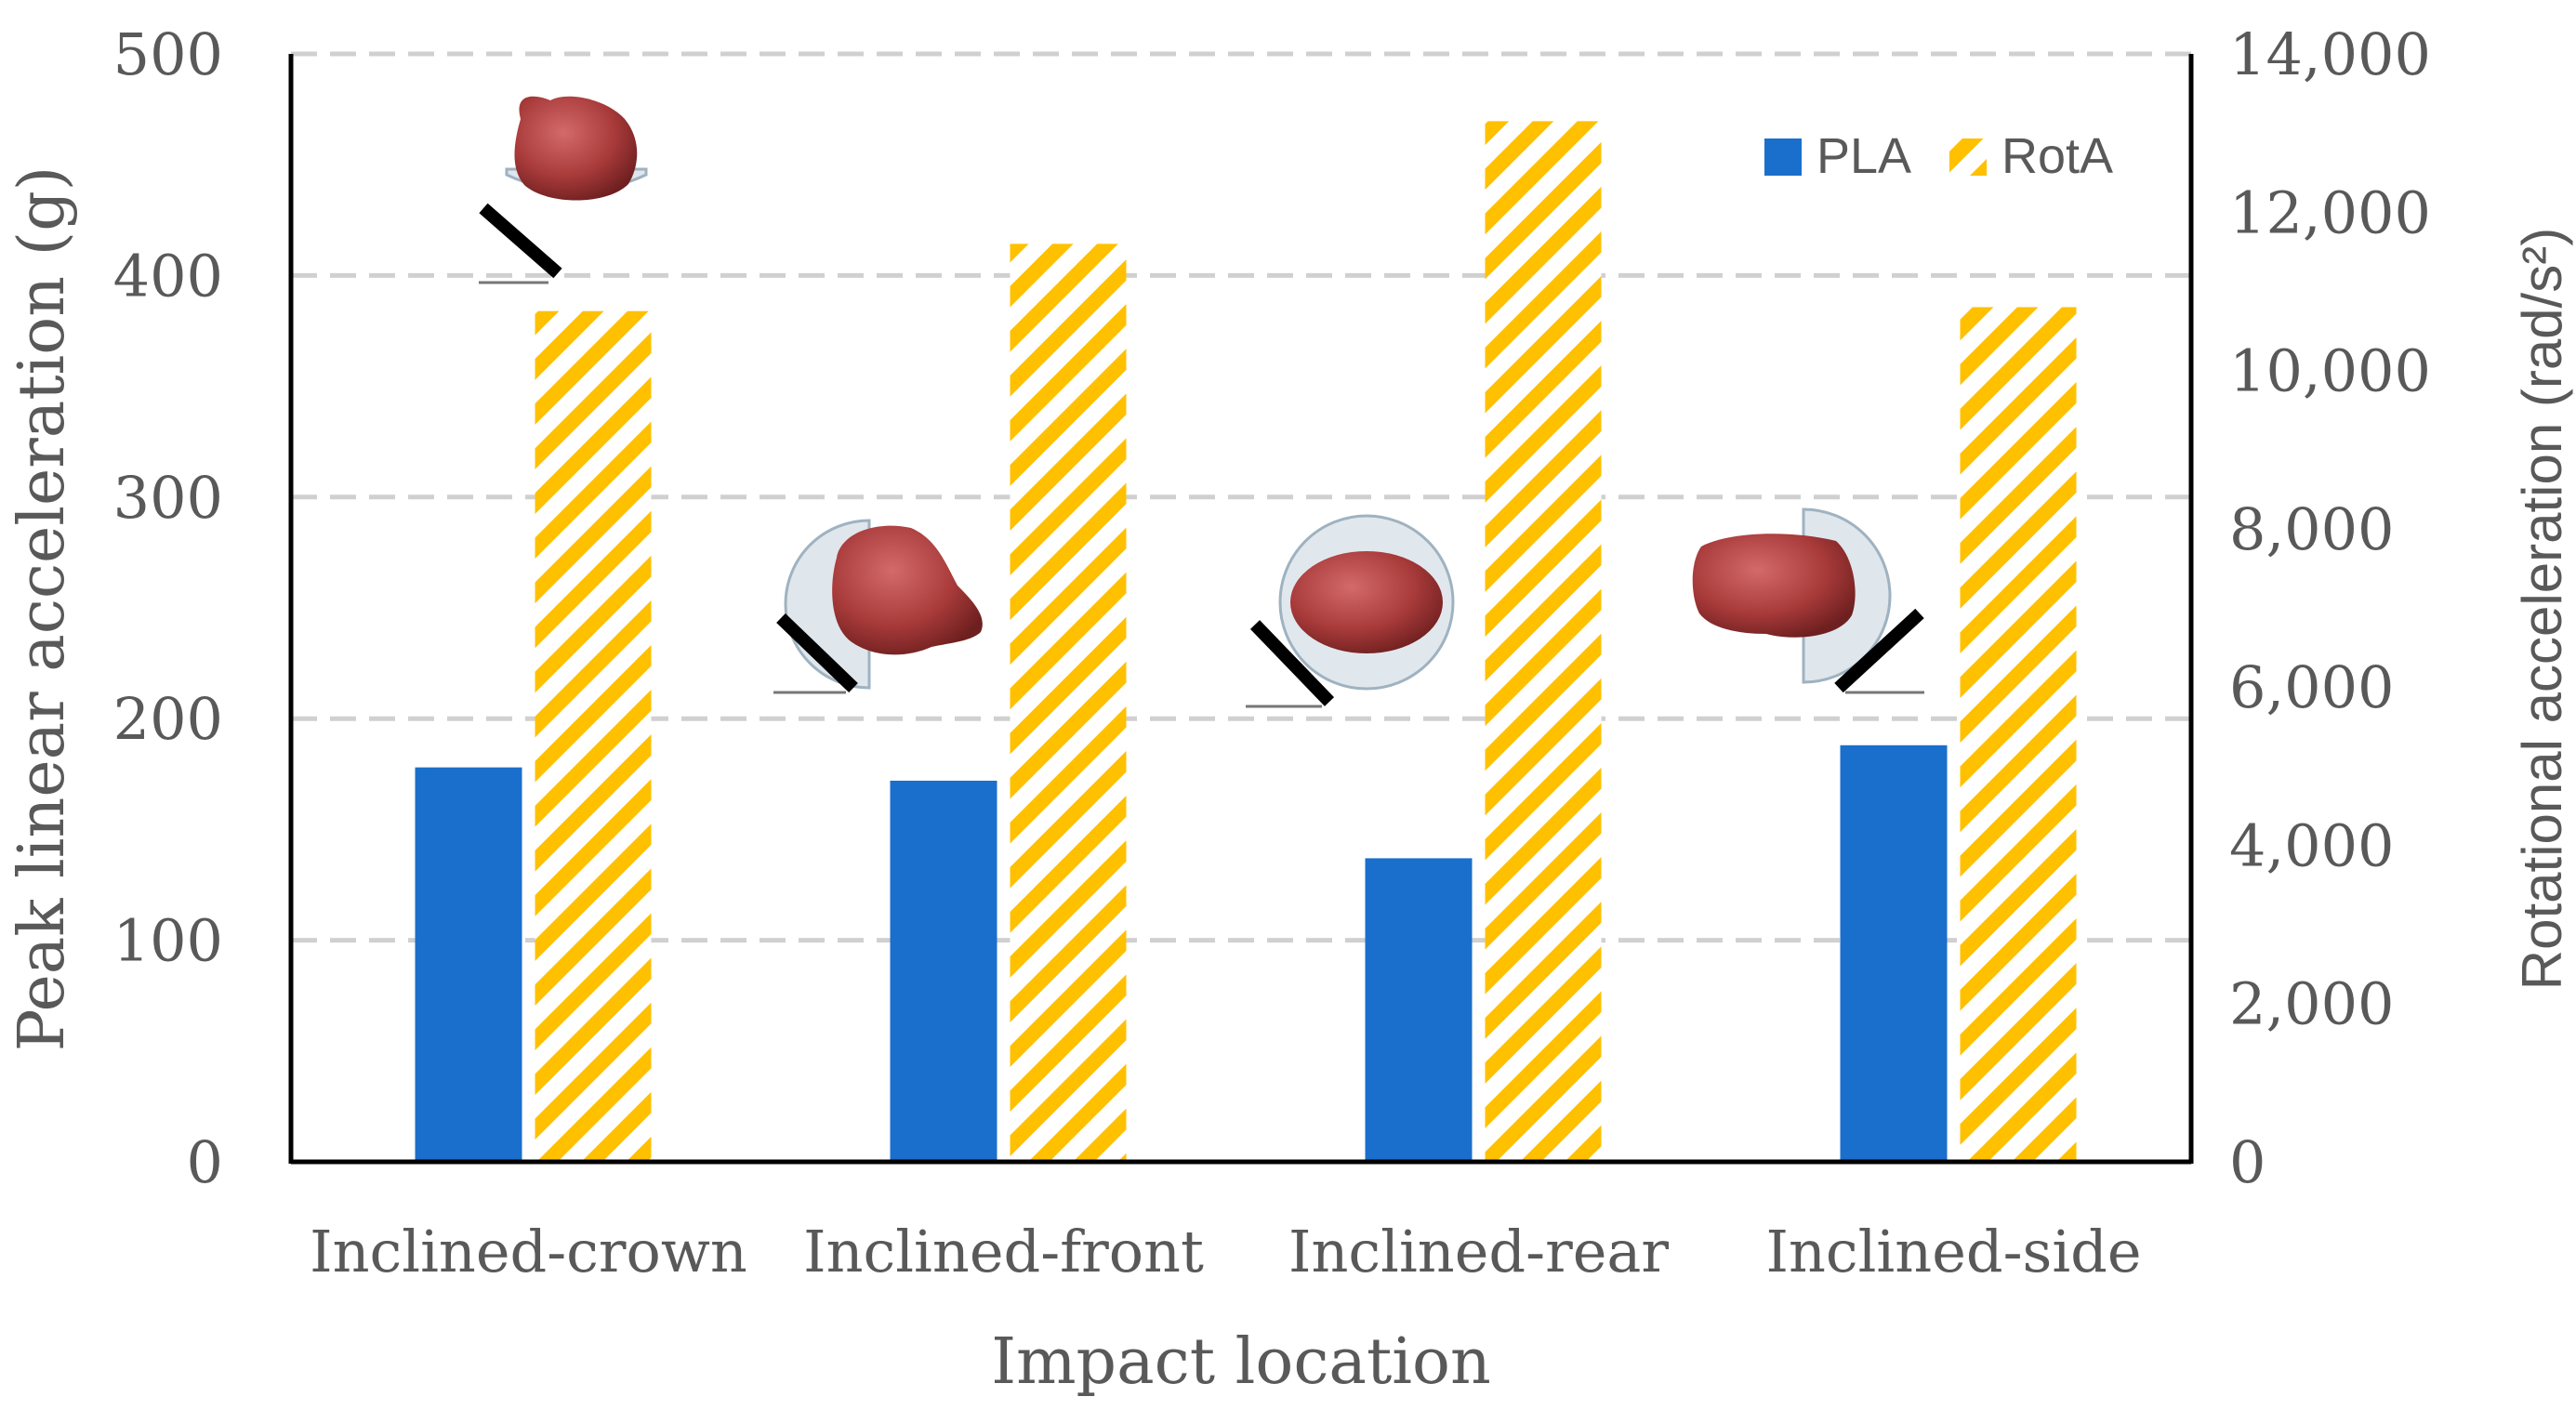  Describe the element at coordinates (168, 941) in the screenshot. I see `left-y-tick-label: 100` at that location.